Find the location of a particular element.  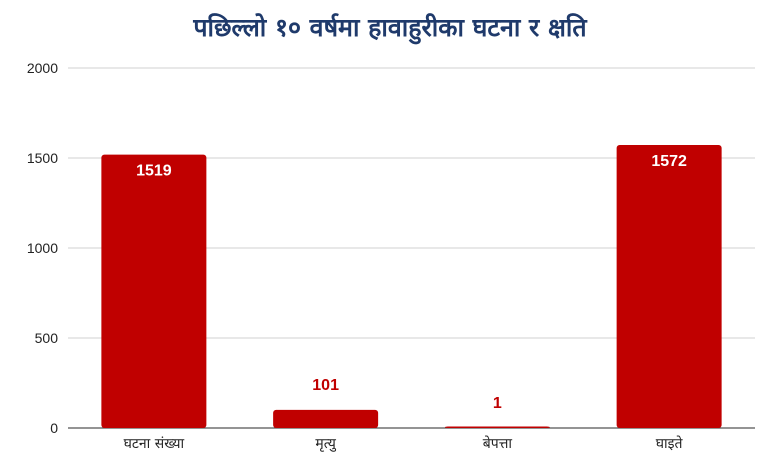

category-label: घटना संख्या is located at coordinates (154, 444).